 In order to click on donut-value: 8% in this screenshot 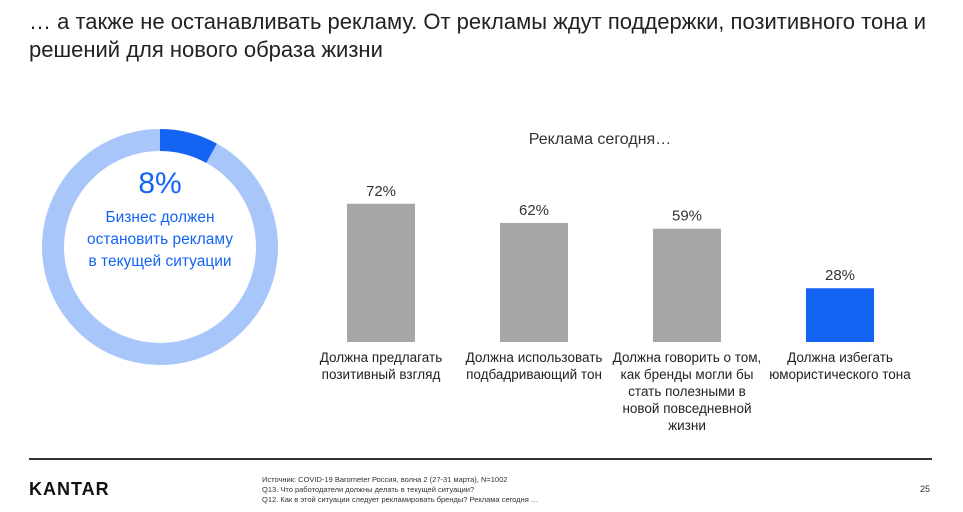, I will do `click(160, 183)`.